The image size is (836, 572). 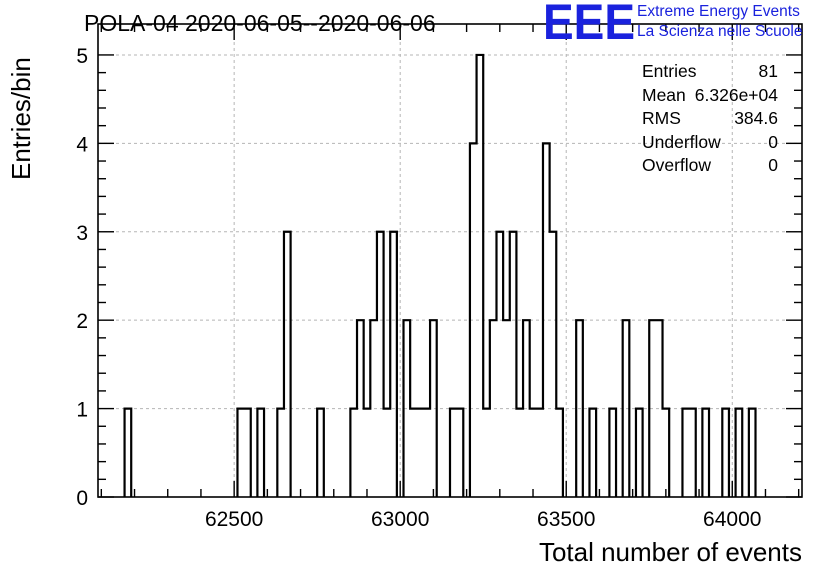 I want to click on eee-logo-icon: EEE, so click(x=589, y=22).